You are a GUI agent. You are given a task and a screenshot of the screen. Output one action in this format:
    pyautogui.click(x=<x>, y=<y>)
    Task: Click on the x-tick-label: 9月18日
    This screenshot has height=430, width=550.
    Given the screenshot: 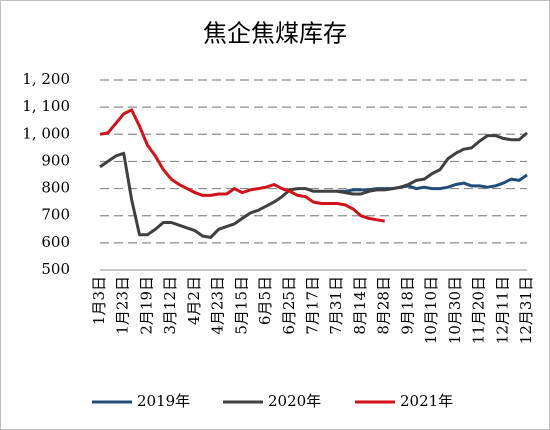 What is the action you would take?
    pyautogui.click(x=407, y=305)
    